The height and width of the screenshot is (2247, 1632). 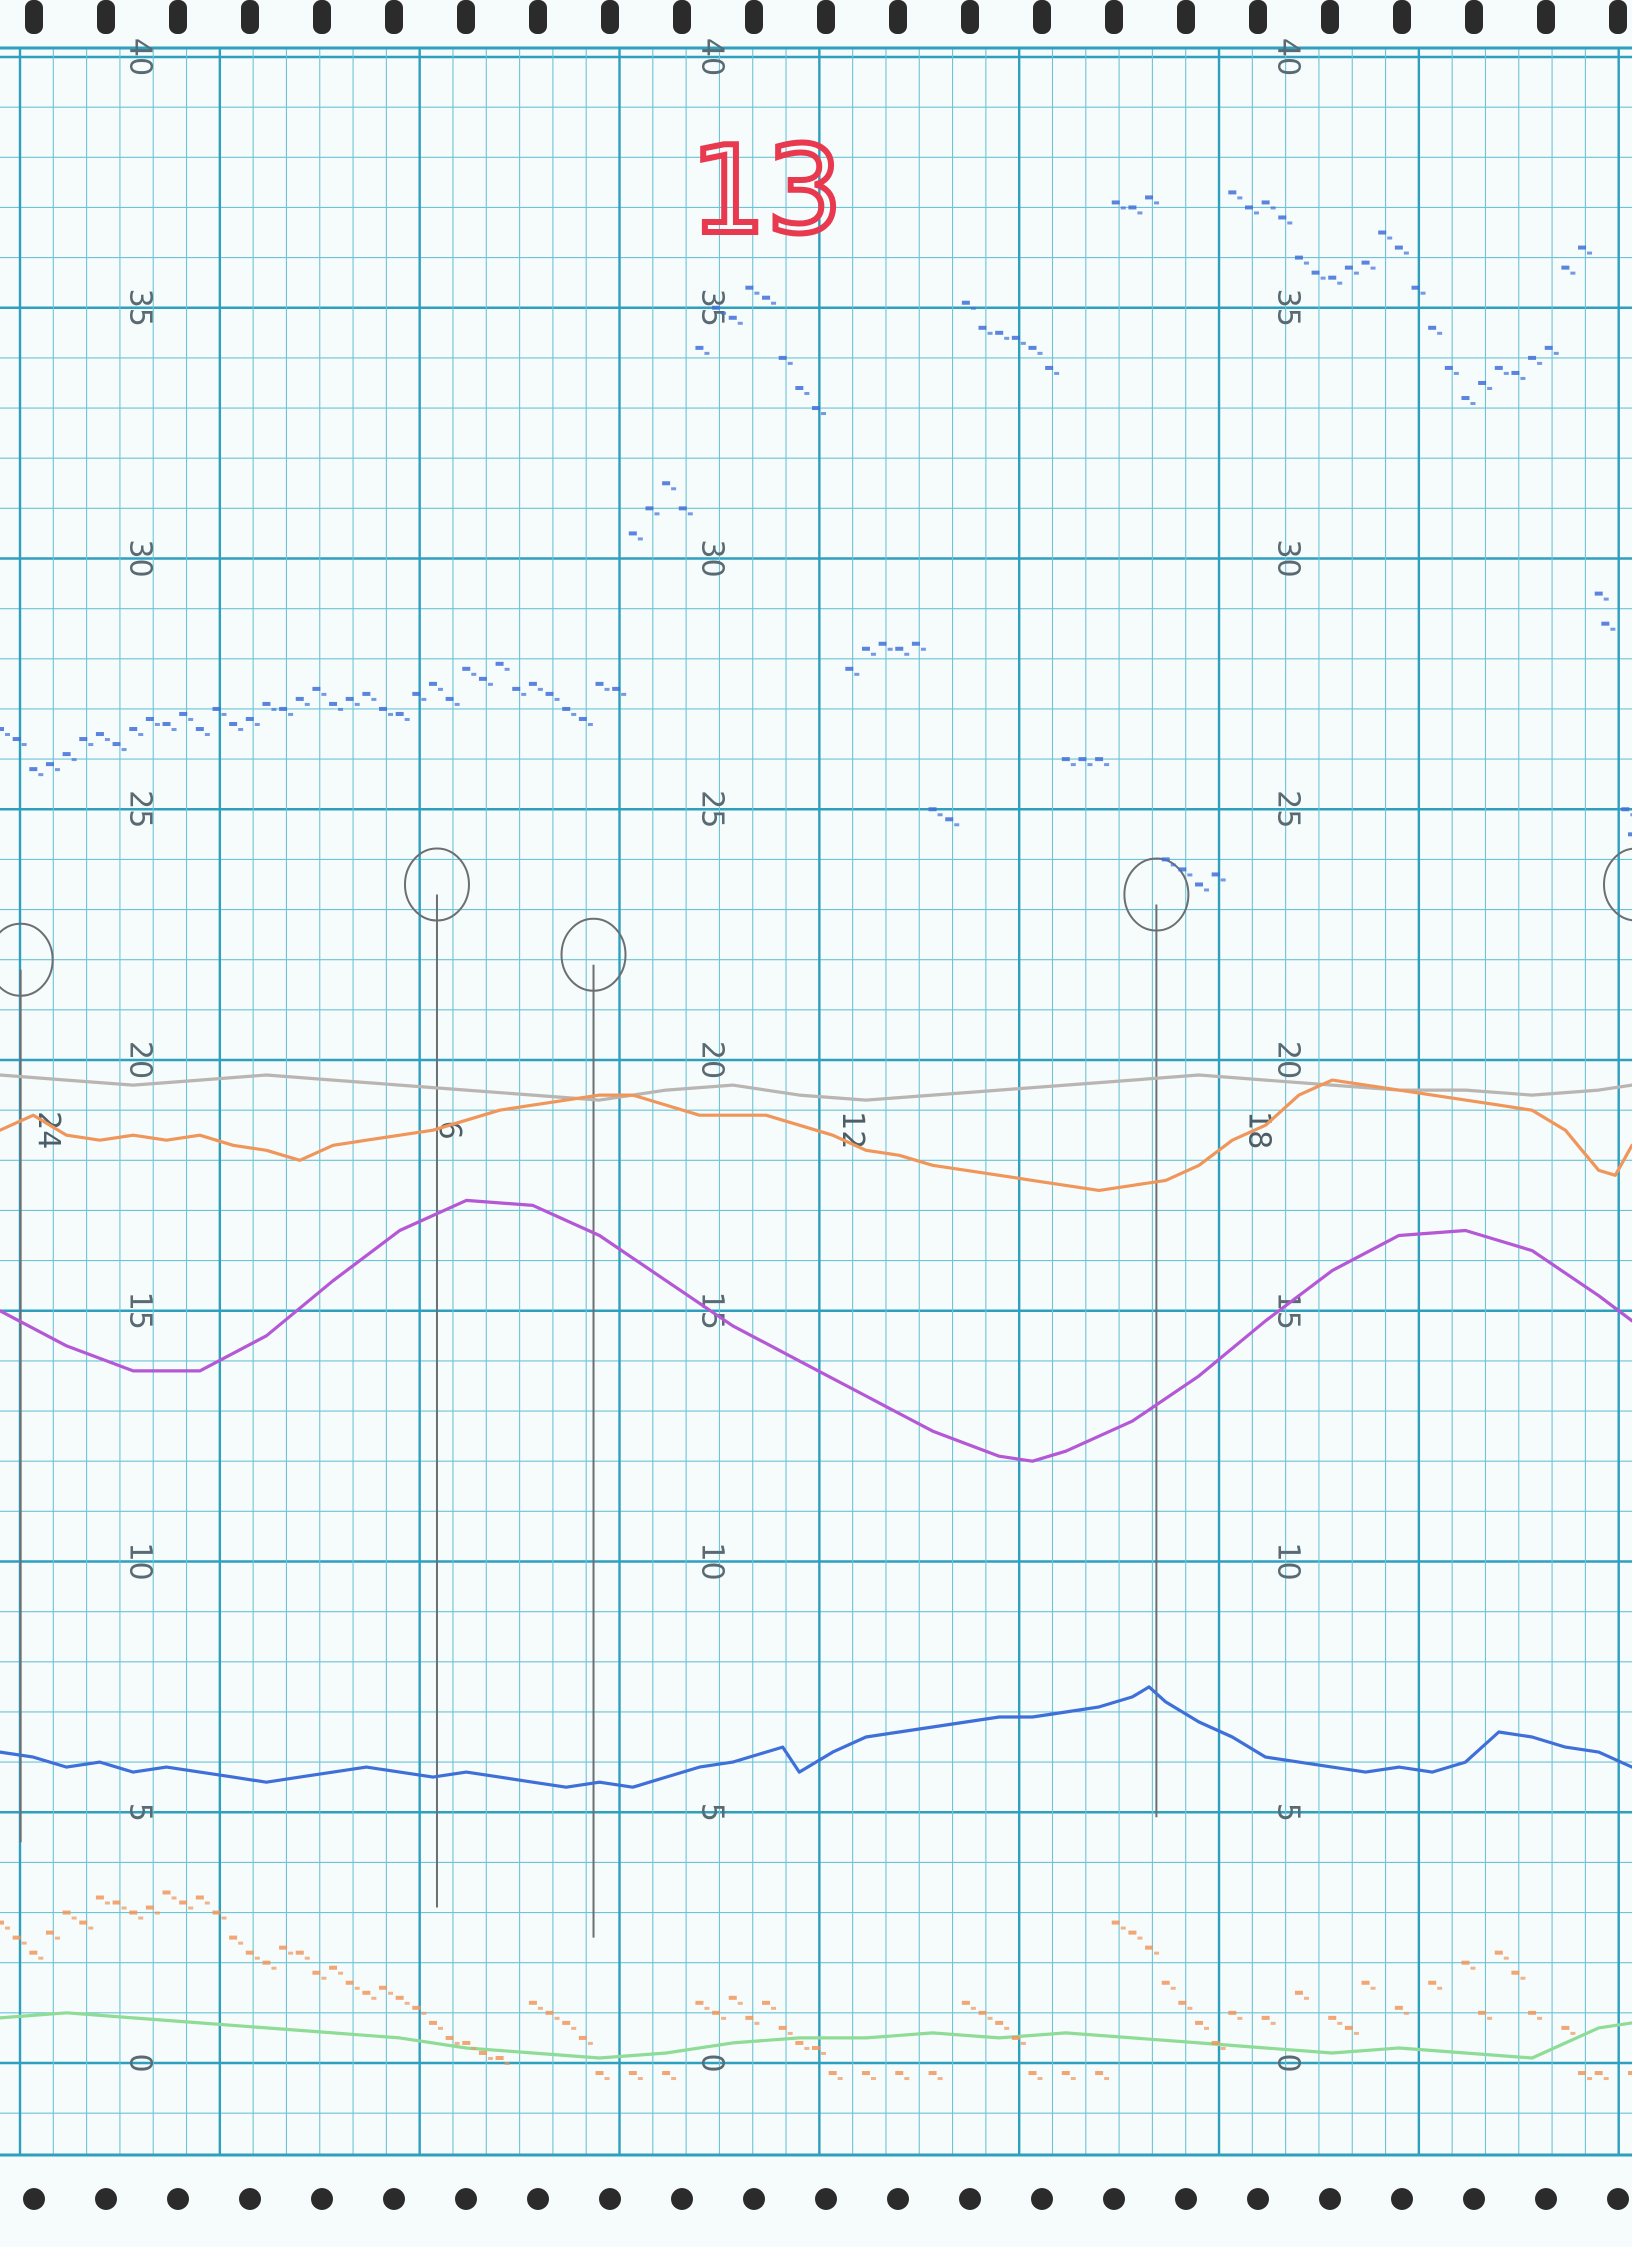 I want to click on y-tick-label: 5, so click(x=712, y=1812).